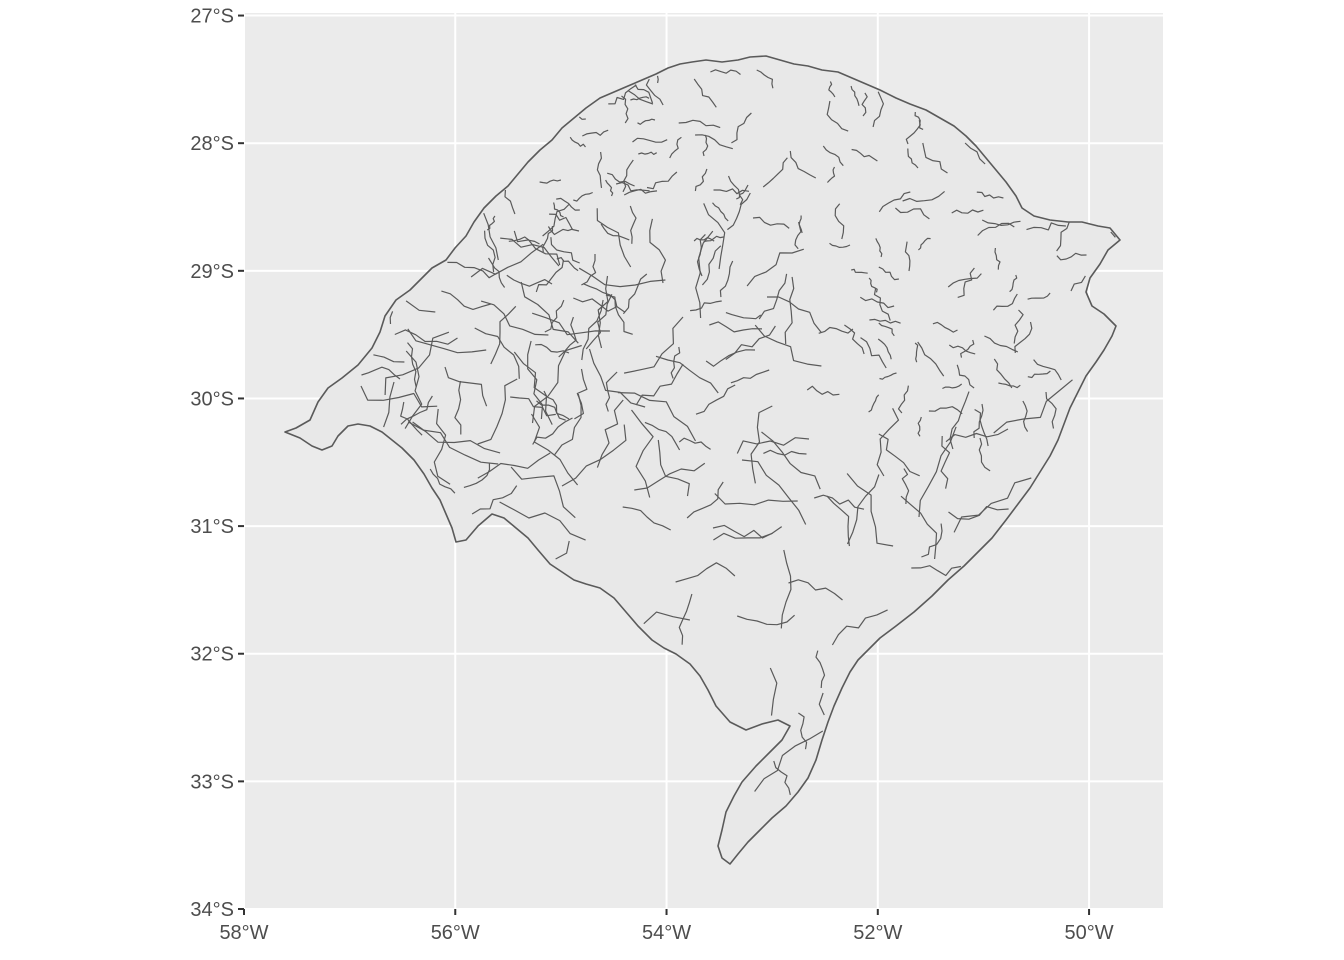  I want to click on y-tick-label: 32°S, so click(212, 655).